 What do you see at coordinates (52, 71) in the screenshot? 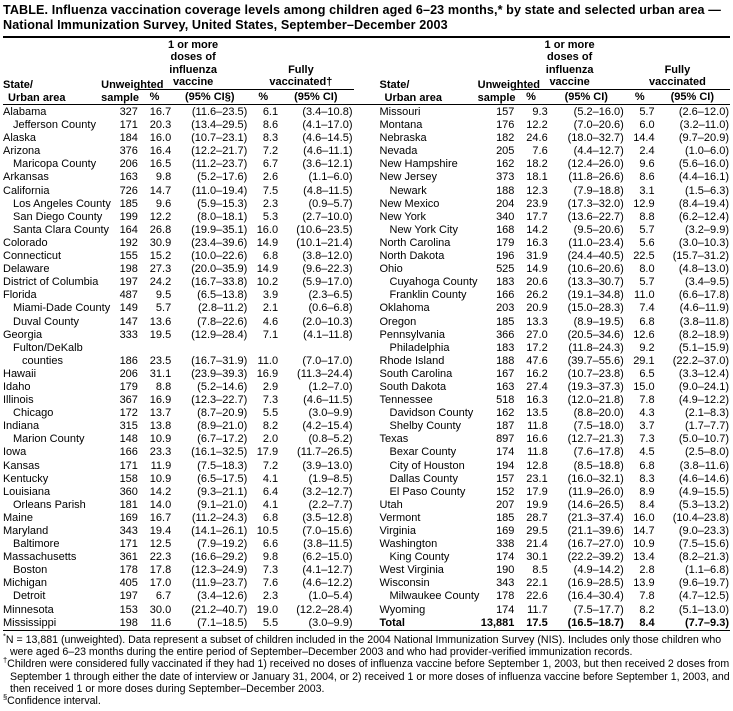
I see `col-header-state-urban-area: State/ Urban area` at bounding box center [52, 71].